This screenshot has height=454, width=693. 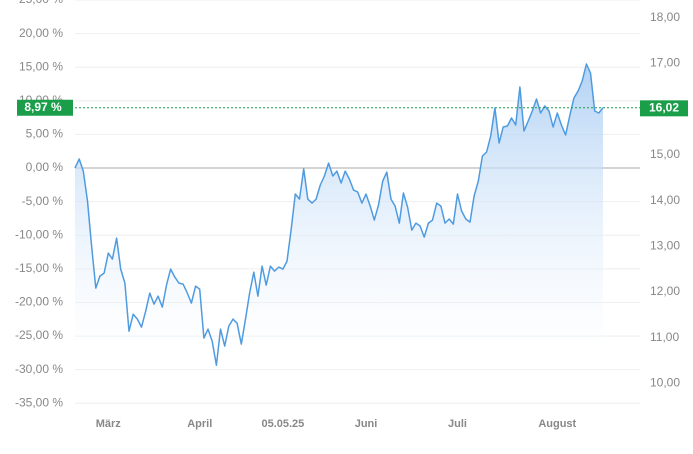 What do you see at coordinates (665, 246) in the screenshot?
I see `y2-tick-label: 13,00` at bounding box center [665, 246].